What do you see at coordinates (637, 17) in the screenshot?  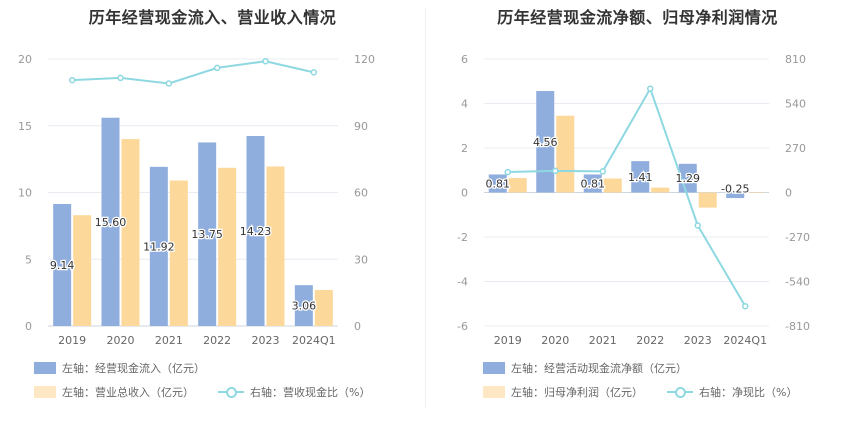 I see `chart-title: 历年经营现金流净额、归母净利润情况` at bounding box center [637, 17].